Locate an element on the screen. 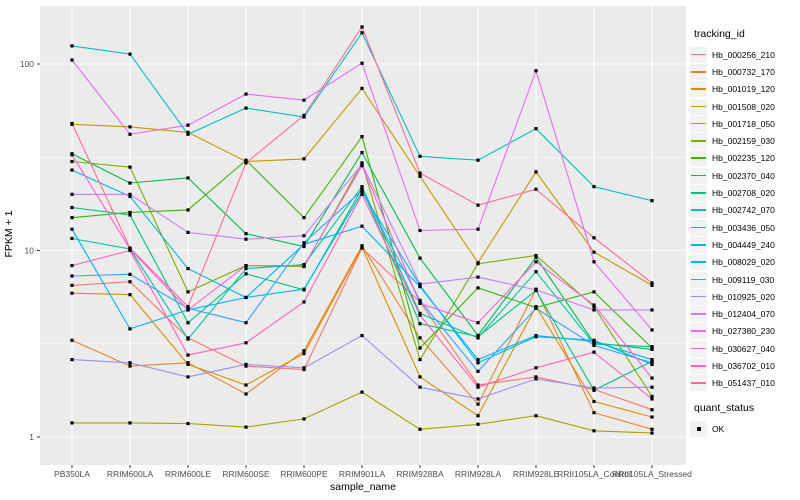  legend-item-label: Hb_009119_030 is located at coordinates (743, 279).